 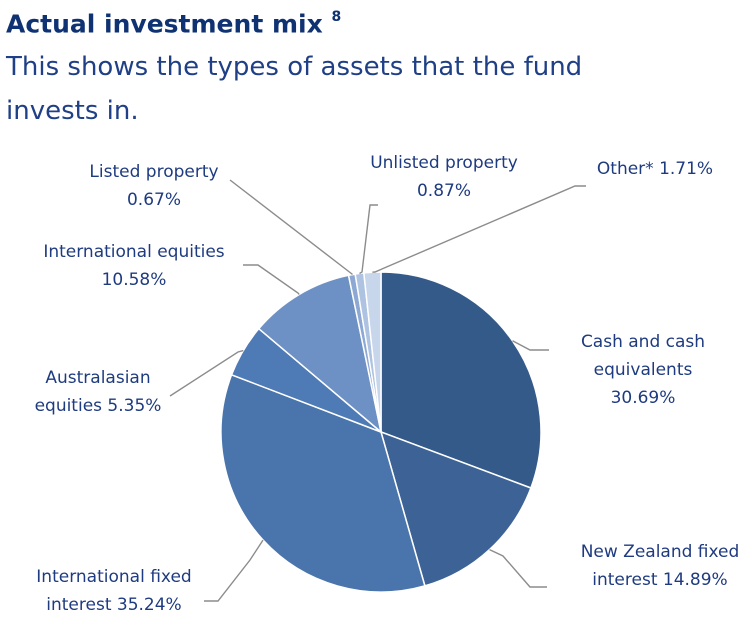 What do you see at coordinates (444, 191) in the screenshot?
I see `slice-label-line: 0.87%` at bounding box center [444, 191].